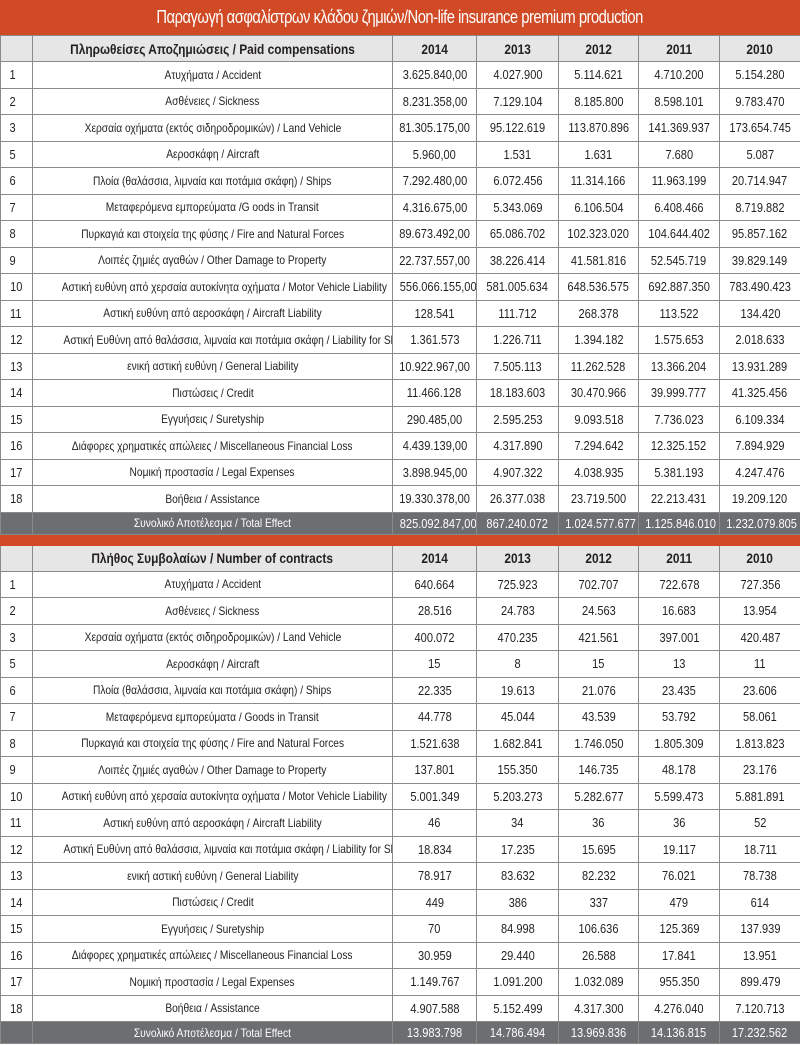 The height and width of the screenshot is (1046, 800). What do you see at coordinates (434, 902) in the screenshot?
I see `value-cell-text: 449` at bounding box center [434, 902].